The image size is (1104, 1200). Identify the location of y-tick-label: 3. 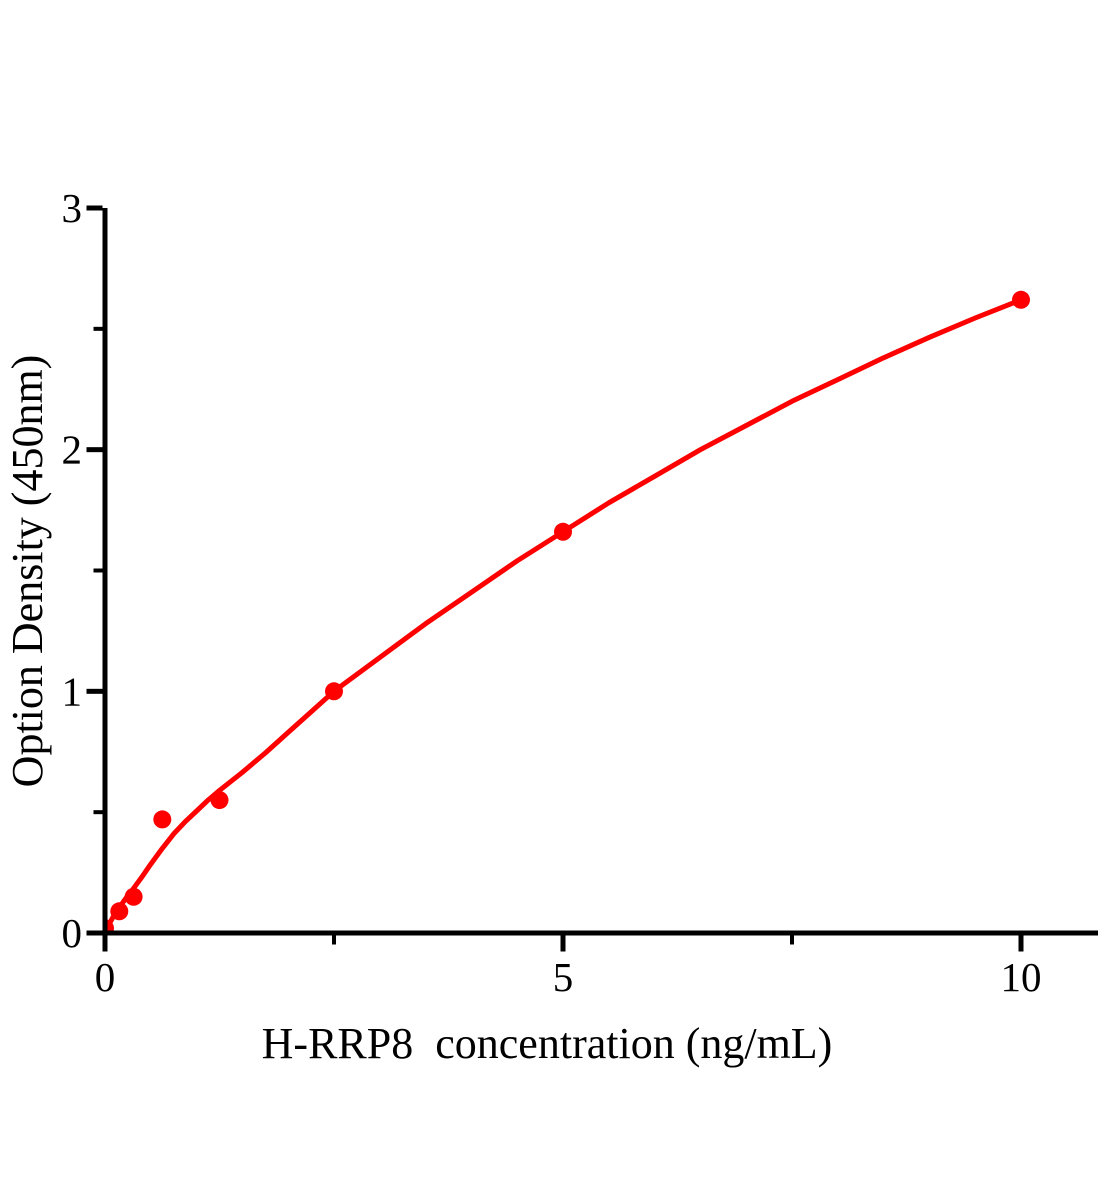
(72, 208).